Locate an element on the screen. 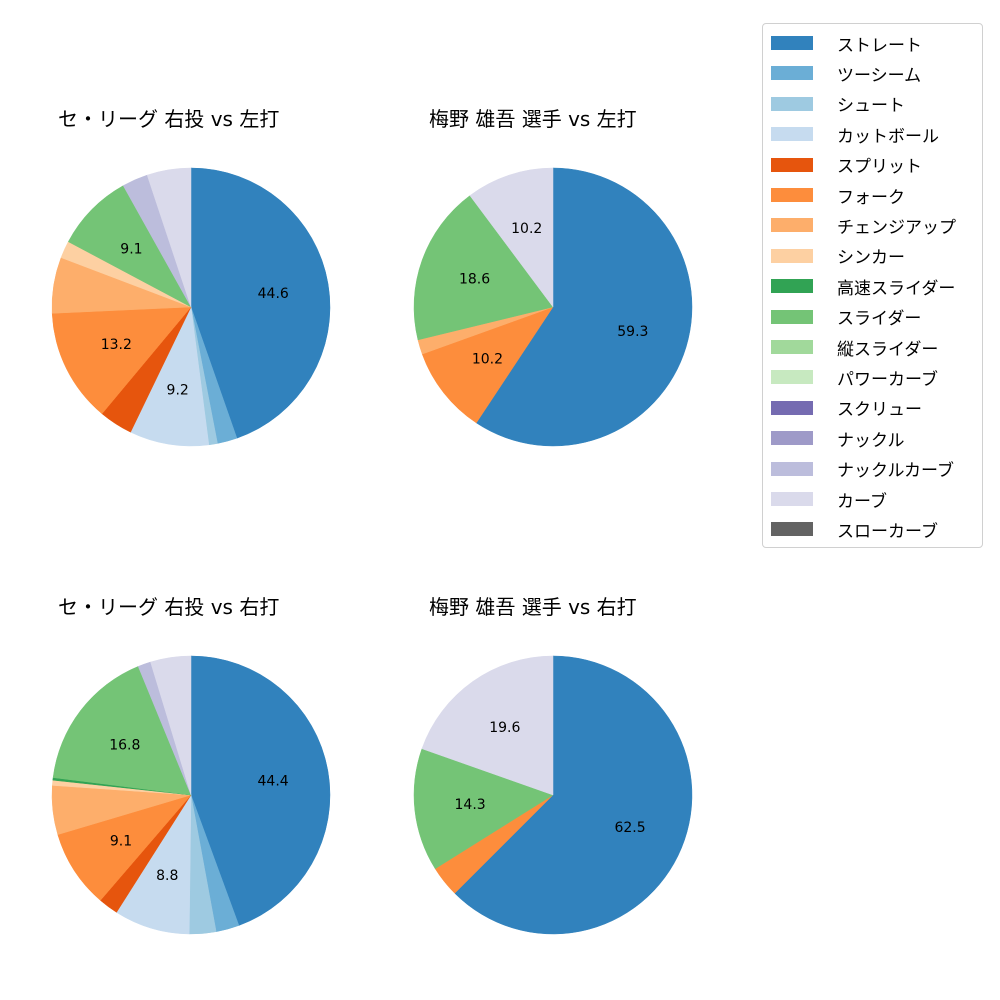 Image resolution: width=1000 pixels, height=1000 pixels. pie-slice-label: 62.5 is located at coordinates (629, 828).